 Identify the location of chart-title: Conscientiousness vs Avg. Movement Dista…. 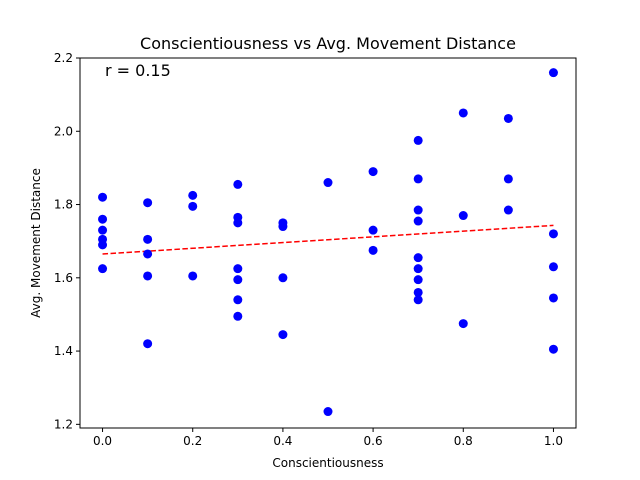
(328, 43).